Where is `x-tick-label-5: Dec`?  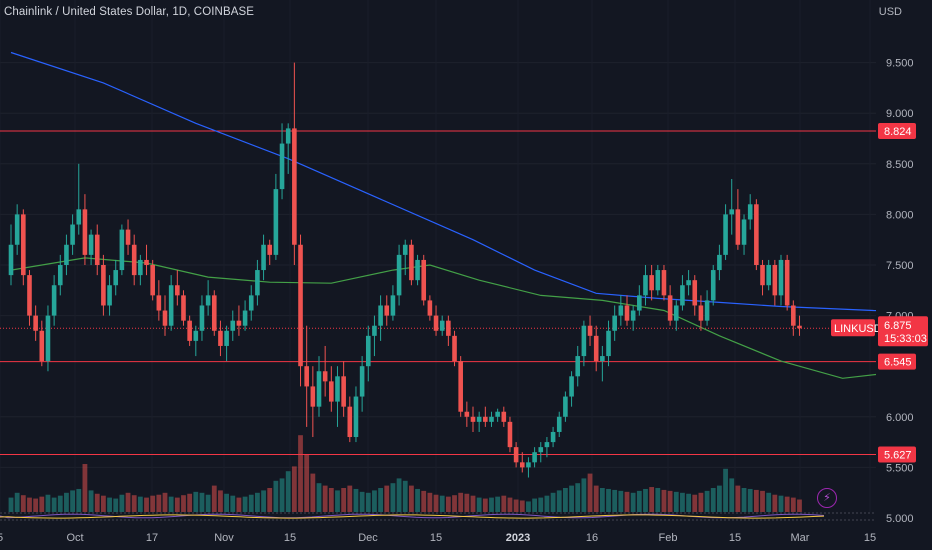
x-tick-label-5: Dec is located at coordinates (368, 538).